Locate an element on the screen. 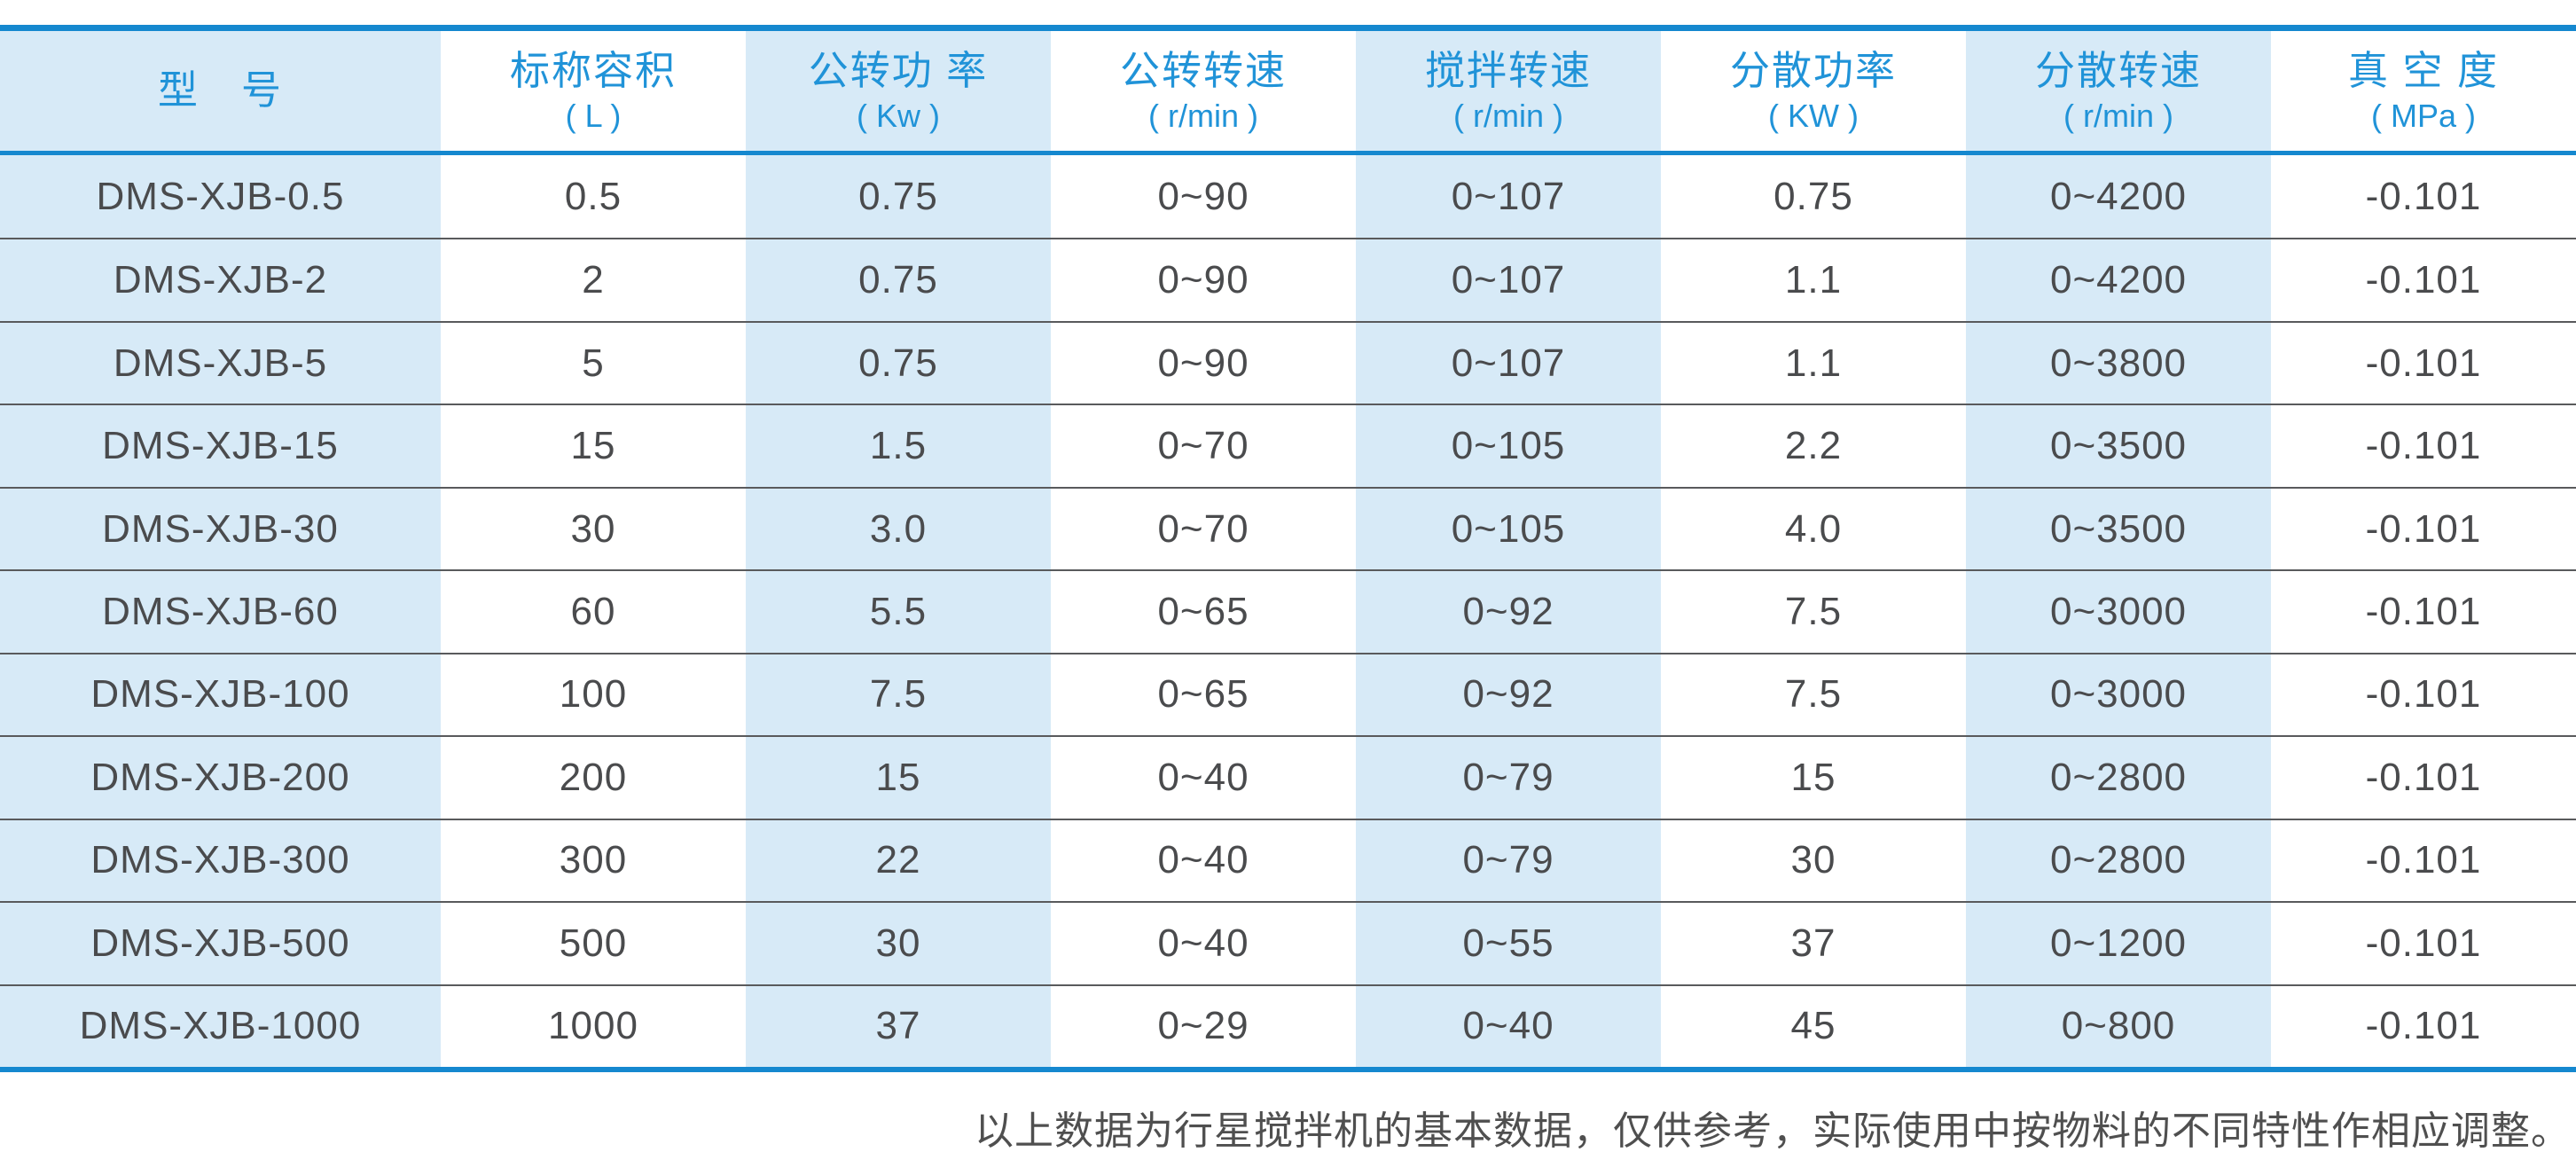 The height and width of the screenshot is (1152, 2576). model-cell: DMS-XJB-15 is located at coordinates (220, 446).